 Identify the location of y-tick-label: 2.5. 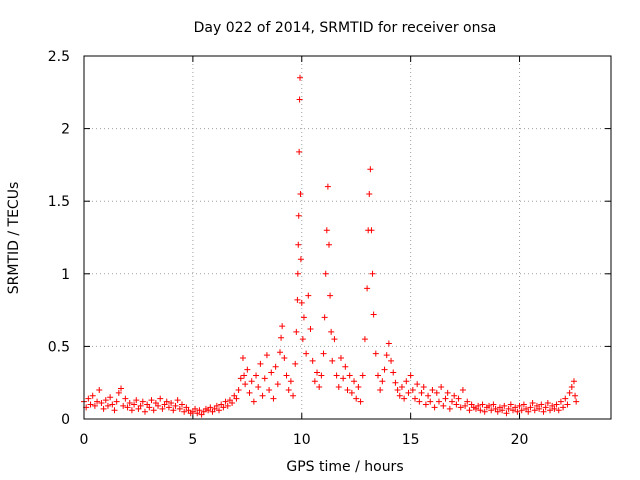
(59, 57).